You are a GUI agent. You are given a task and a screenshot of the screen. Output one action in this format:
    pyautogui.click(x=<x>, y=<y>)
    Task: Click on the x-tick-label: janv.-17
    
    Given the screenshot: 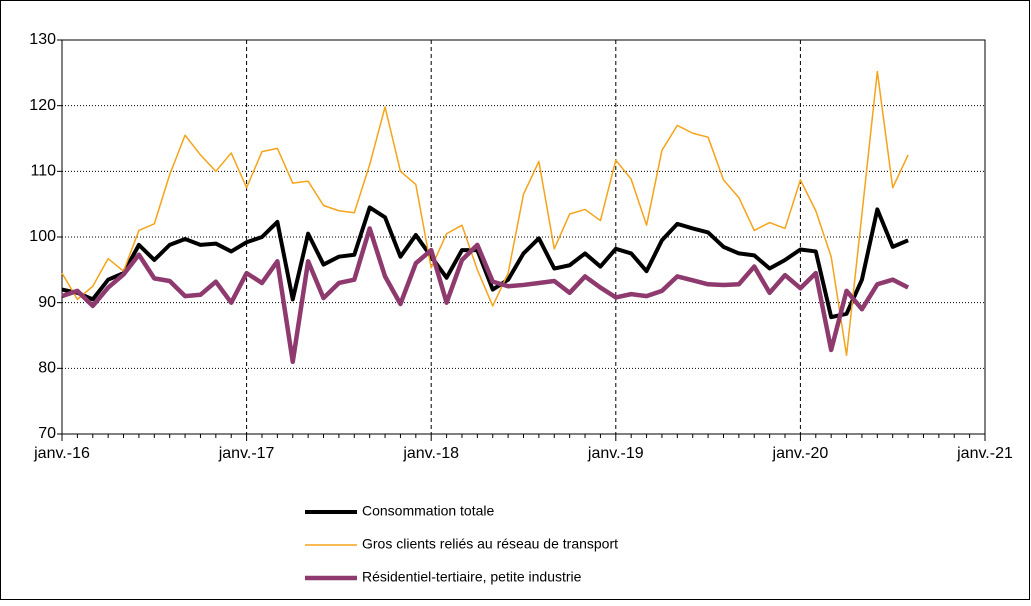 What is the action you would take?
    pyautogui.click(x=246, y=453)
    